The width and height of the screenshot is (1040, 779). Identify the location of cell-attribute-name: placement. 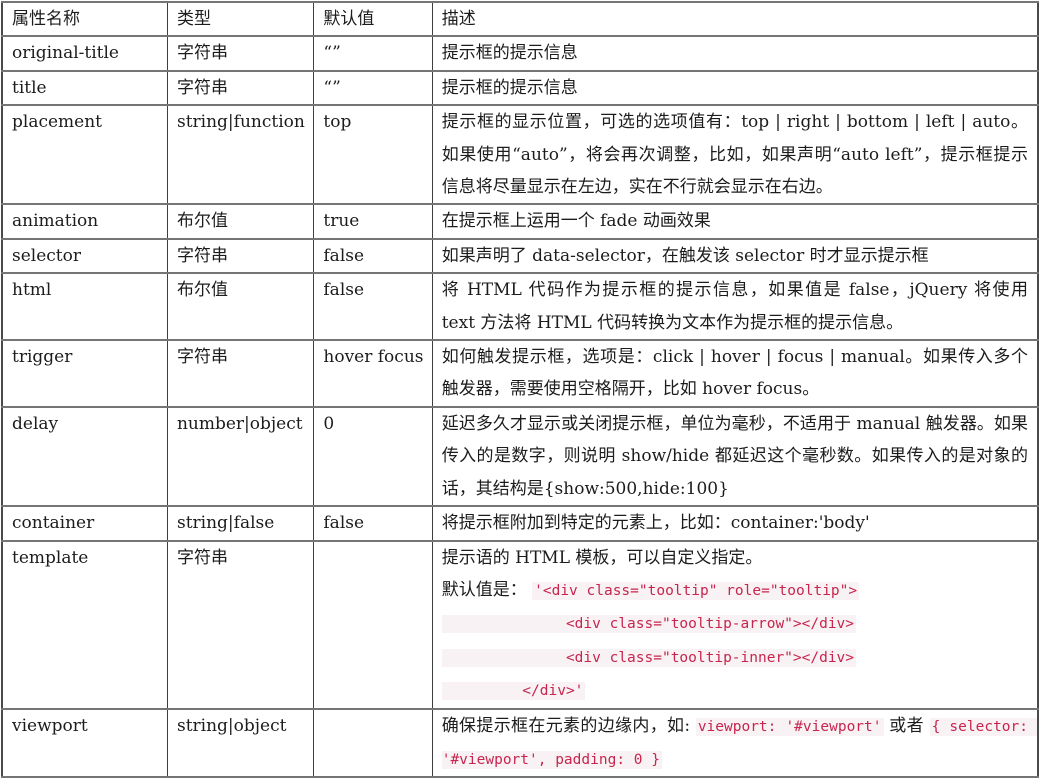
(84, 155).